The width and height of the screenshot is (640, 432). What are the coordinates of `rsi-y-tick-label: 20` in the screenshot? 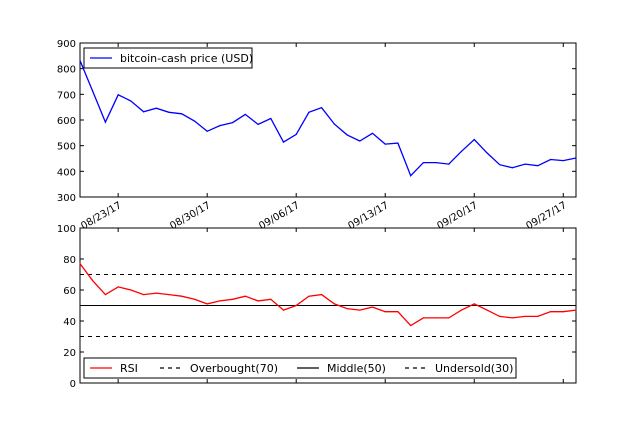 It's located at (69, 353).